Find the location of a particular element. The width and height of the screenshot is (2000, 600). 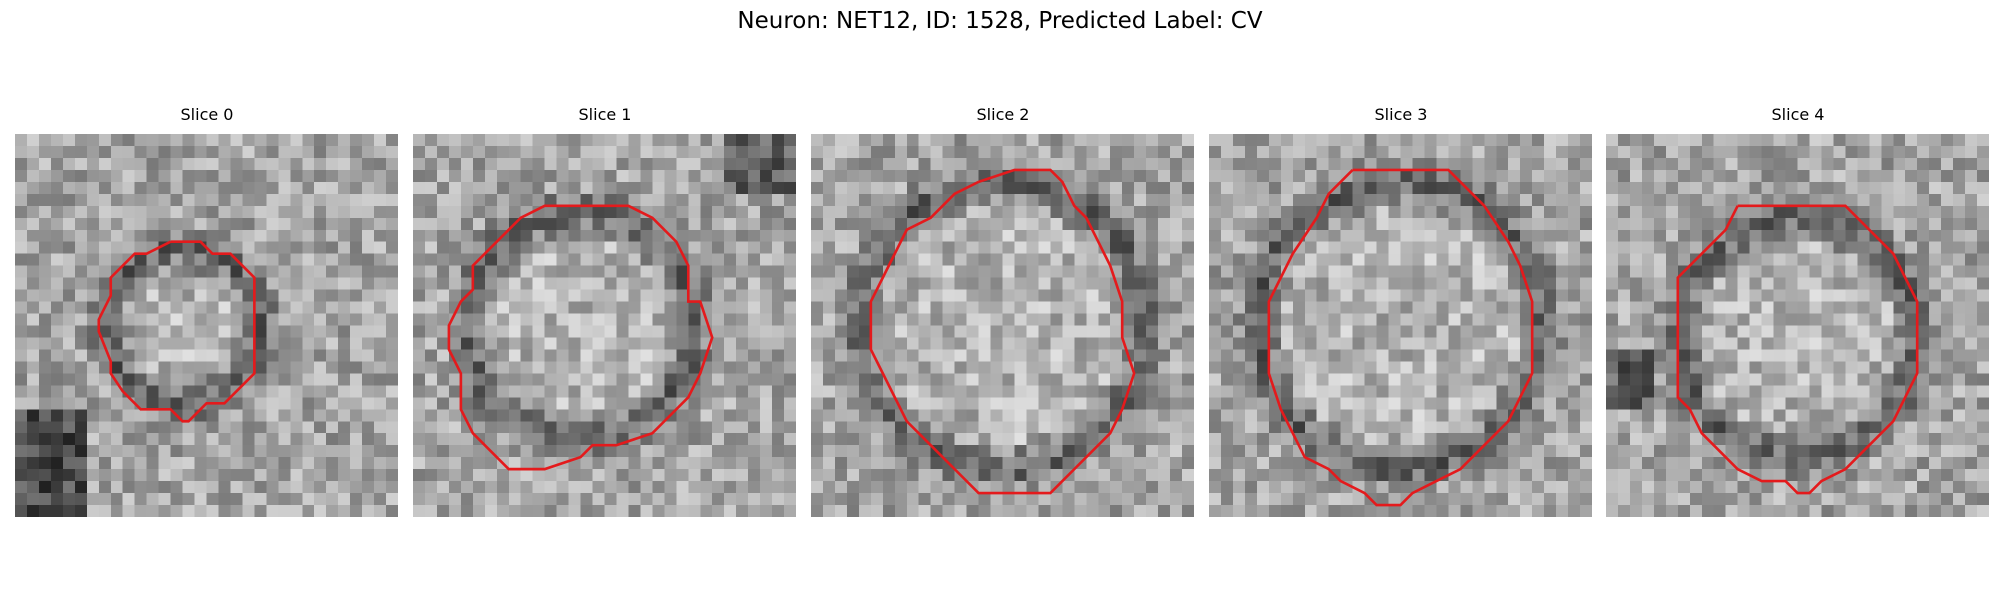

slice-title: Slice 2 is located at coordinates (1003, 114).